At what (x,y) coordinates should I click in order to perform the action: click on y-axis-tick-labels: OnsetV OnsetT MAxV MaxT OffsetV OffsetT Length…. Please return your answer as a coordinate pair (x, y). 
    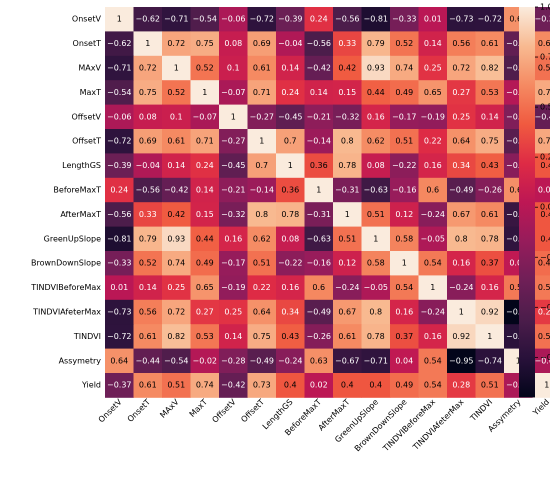
    Looking at the image, I should click on (65, 202).